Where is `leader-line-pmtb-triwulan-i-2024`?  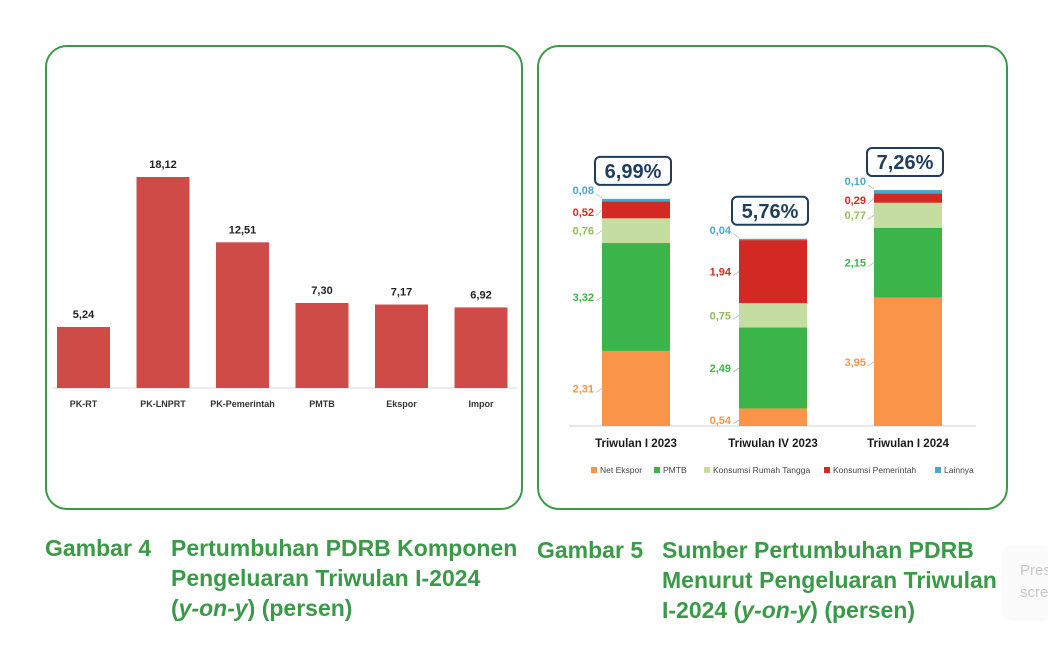
leader-line-pmtb-triwulan-i-2024 is located at coordinates (871, 265).